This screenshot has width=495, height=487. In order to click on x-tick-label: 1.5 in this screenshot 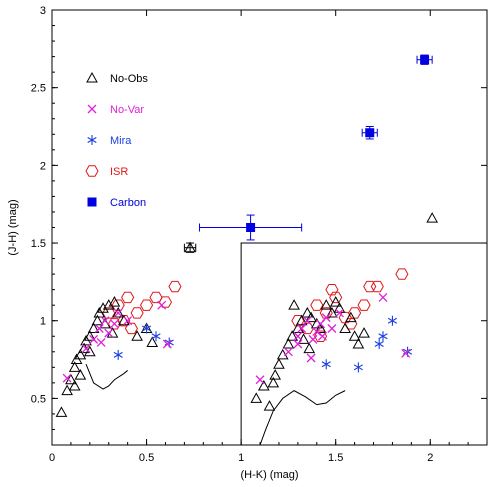, I will do `click(335, 458)`.